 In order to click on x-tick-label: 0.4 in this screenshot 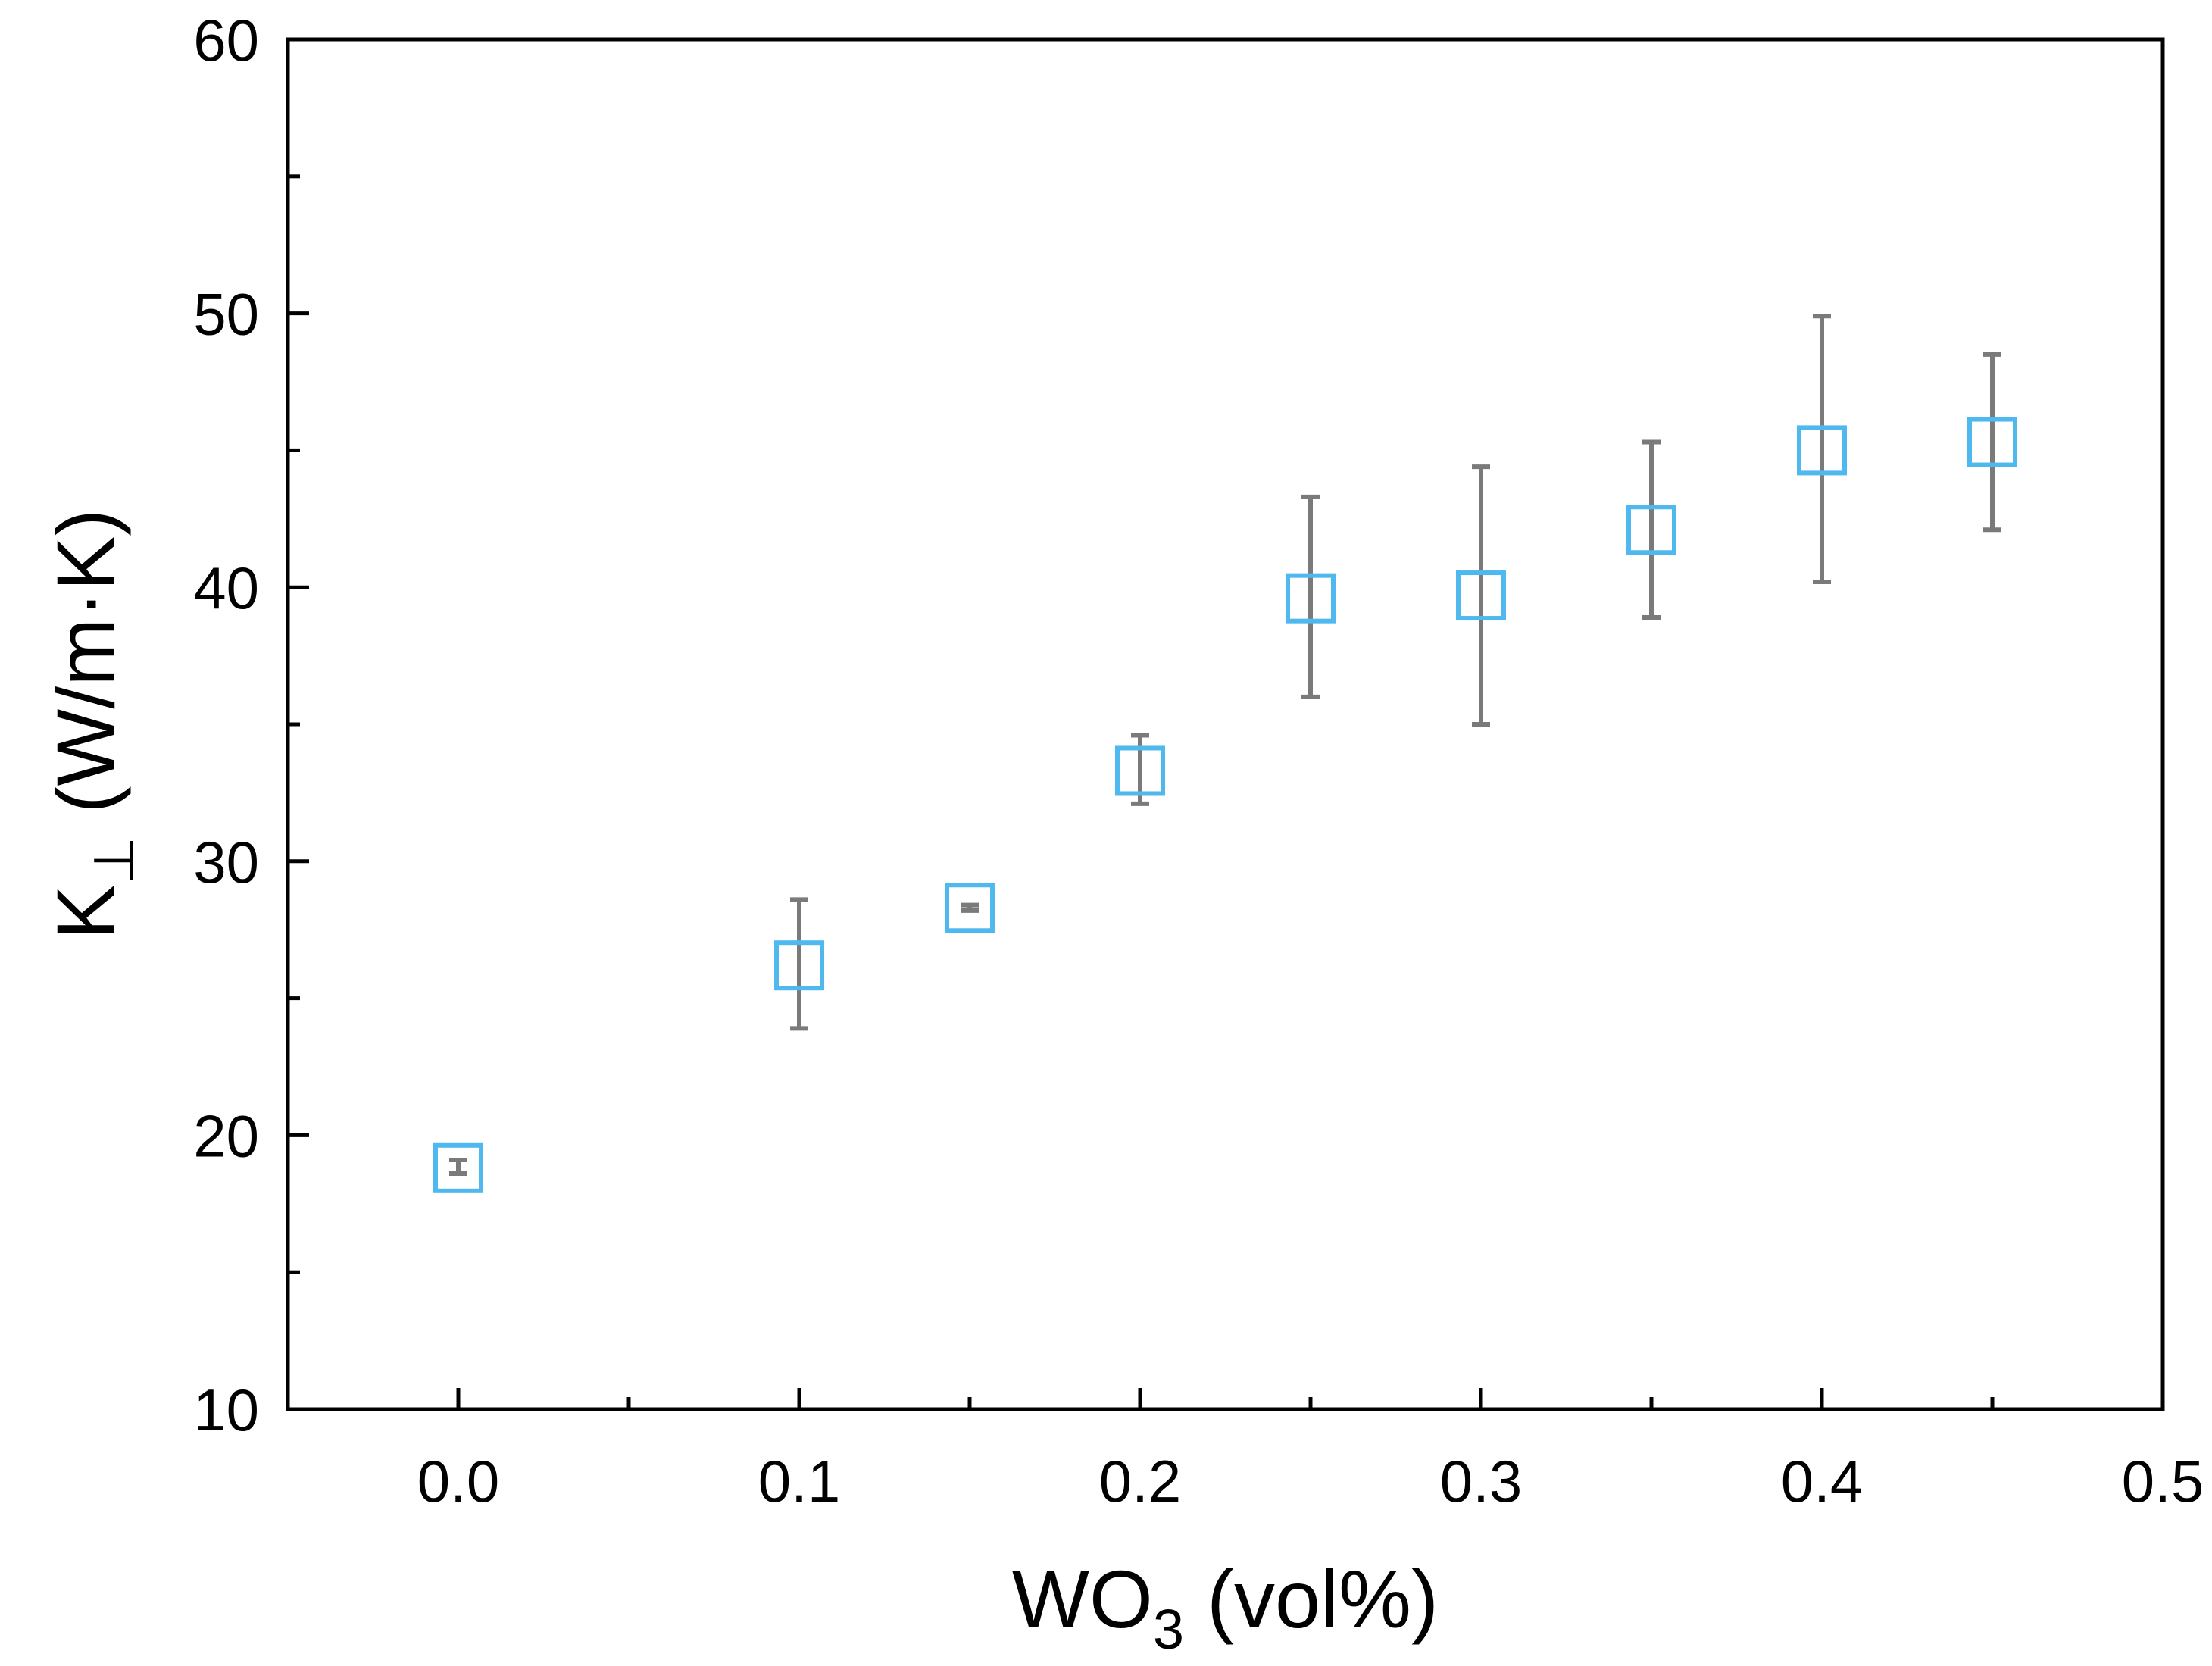, I will do `click(1822, 1481)`.